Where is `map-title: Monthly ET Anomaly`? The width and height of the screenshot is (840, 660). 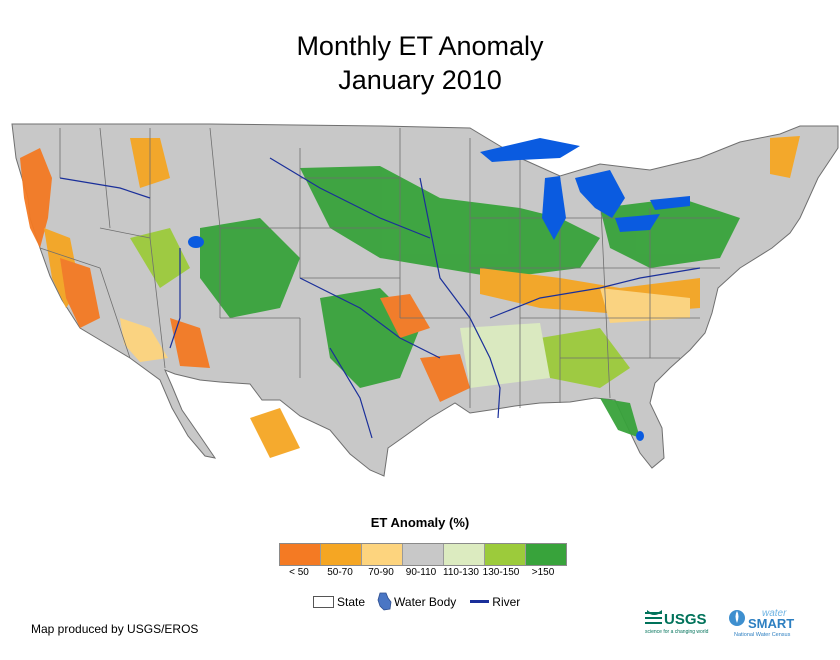
map-title: Monthly ET Anomaly is located at coordinates (420, 46).